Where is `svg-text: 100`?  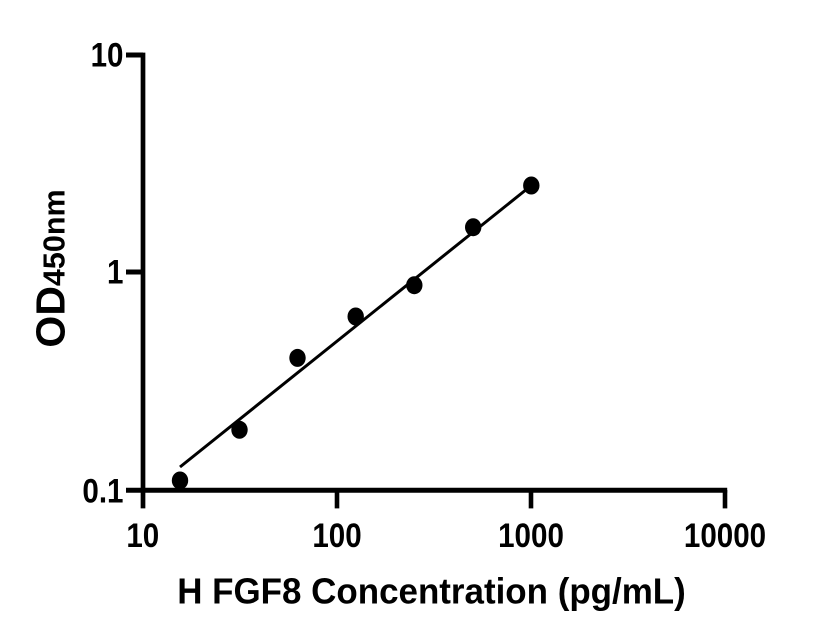
svg-text: 100 is located at coordinates (336, 535).